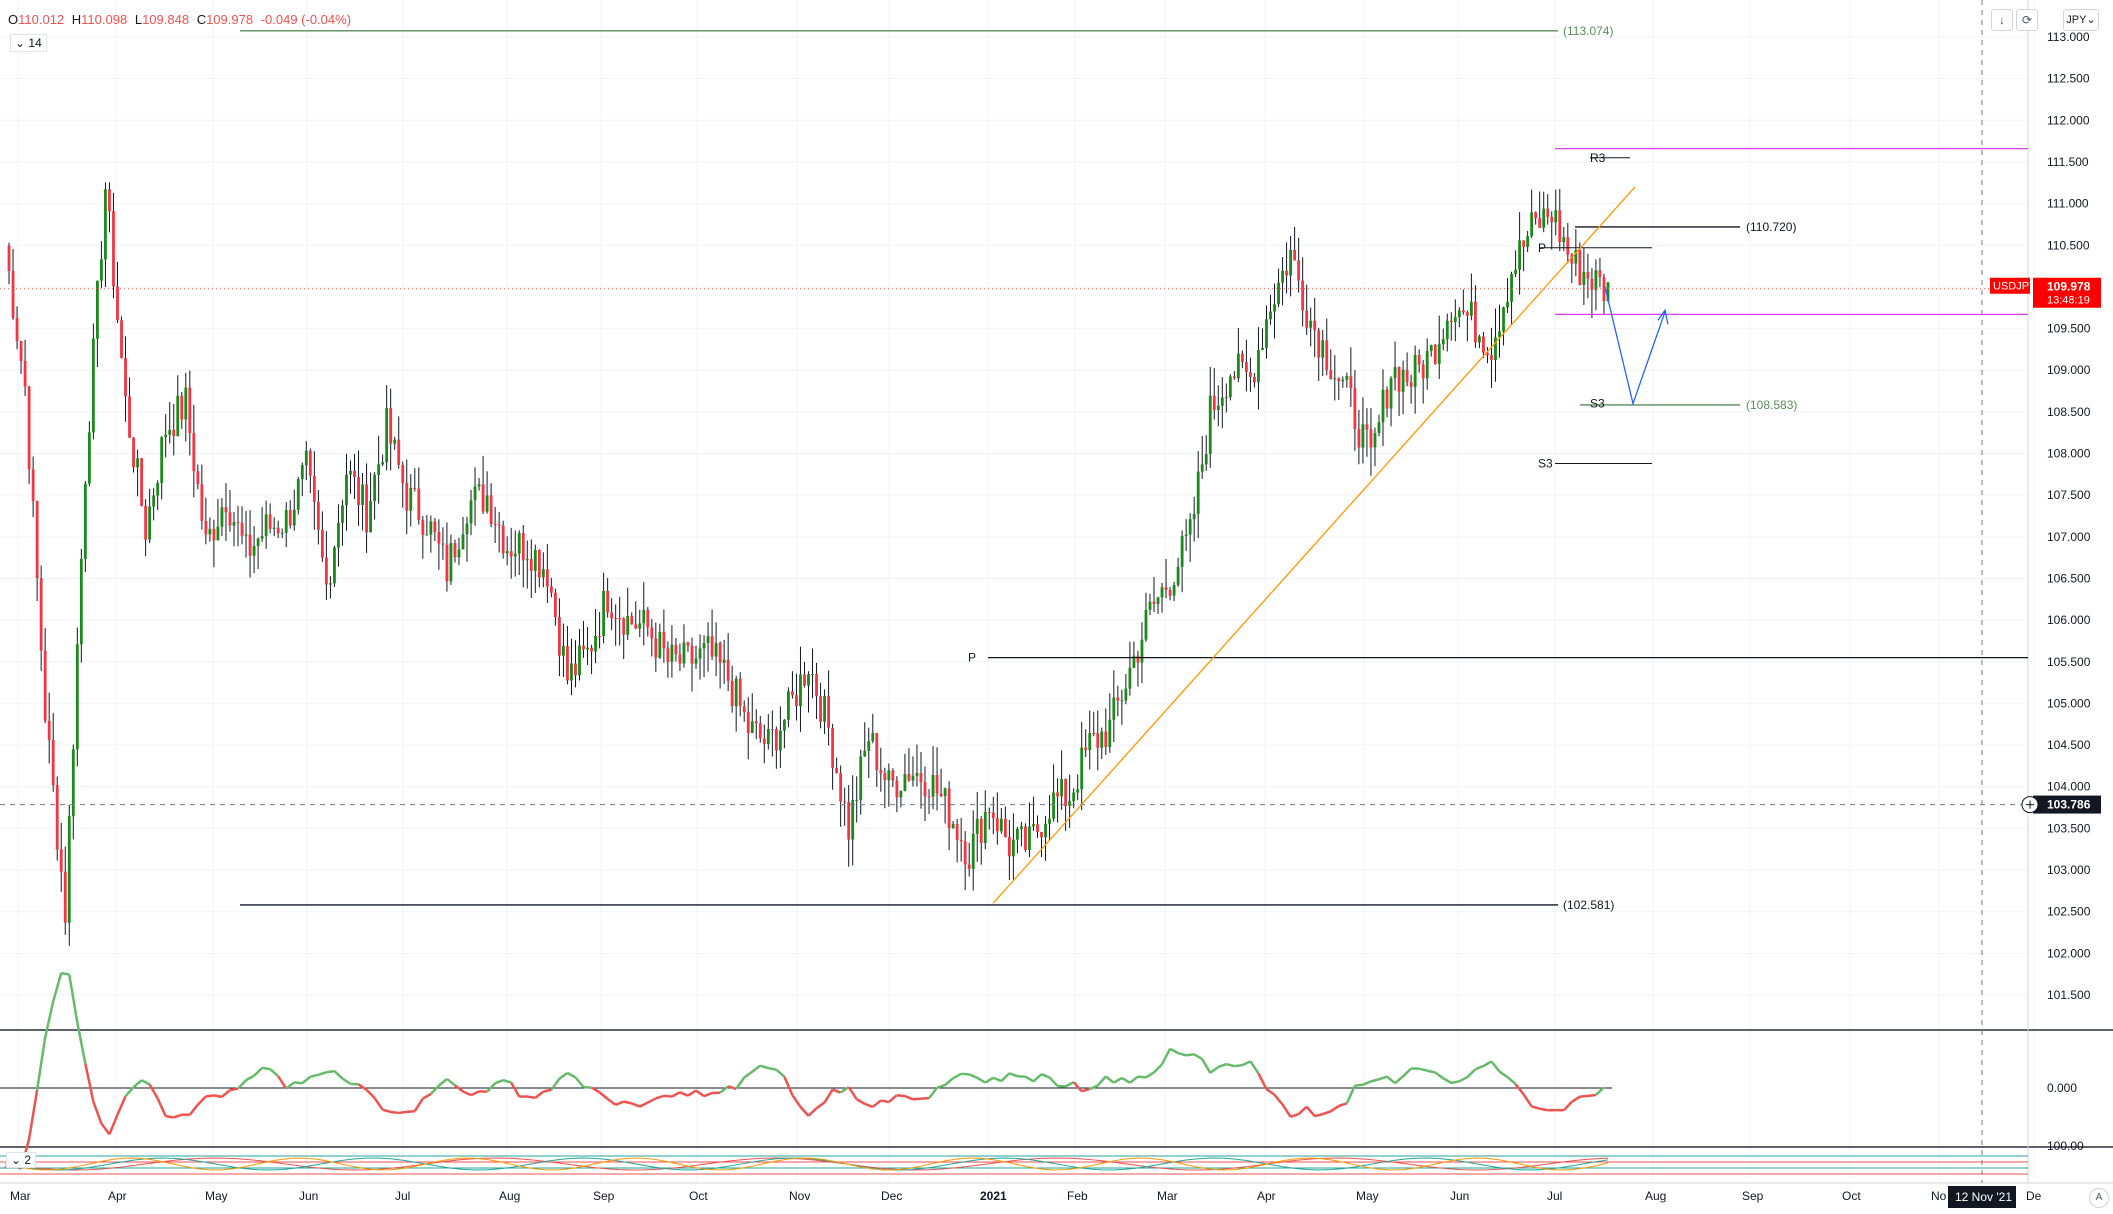  I want to click on symbol-badge-text: USDJPY, so click(2015, 287).